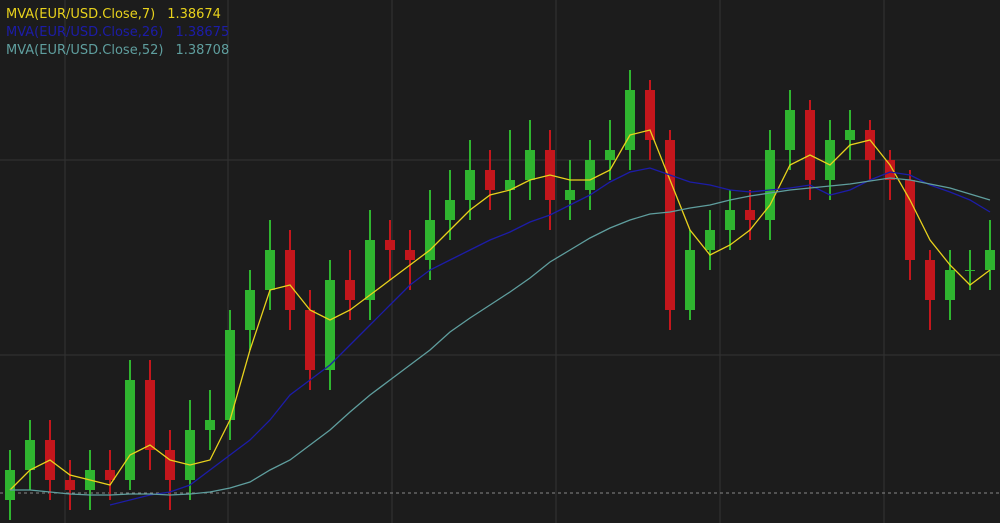 This screenshot has width=1000, height=523. I want to click on legend-name: MVA(EUR/USD.Close,52), so click(84, 50).